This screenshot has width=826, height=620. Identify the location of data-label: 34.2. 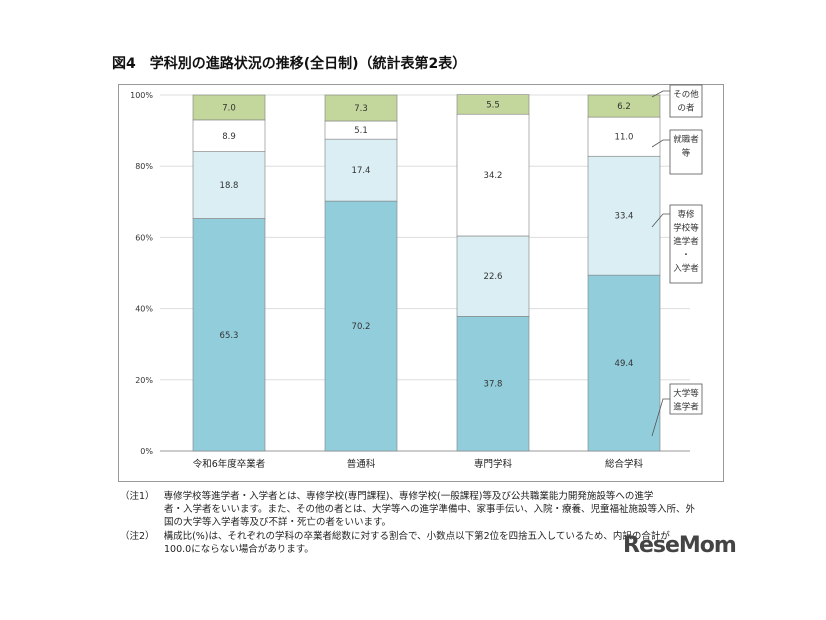
(493, 176).